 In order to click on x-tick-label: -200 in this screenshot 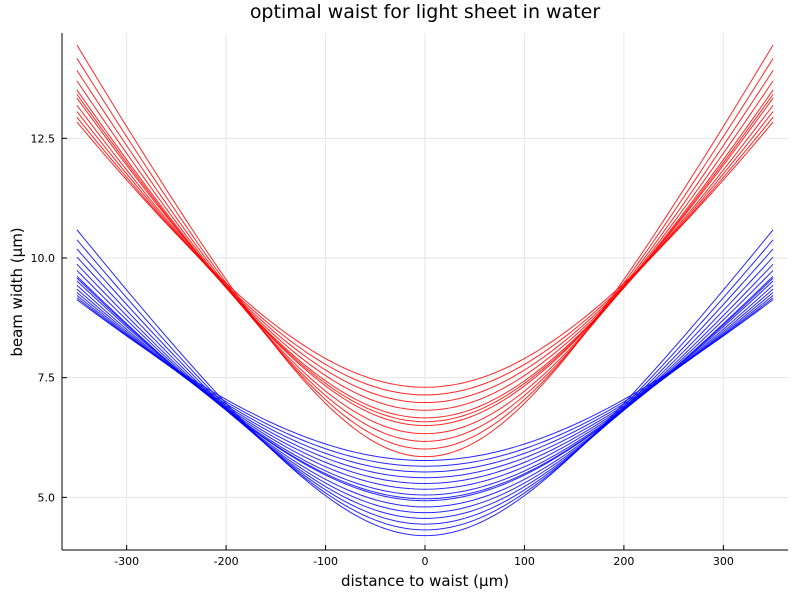, I will do `click(226, 561)`.